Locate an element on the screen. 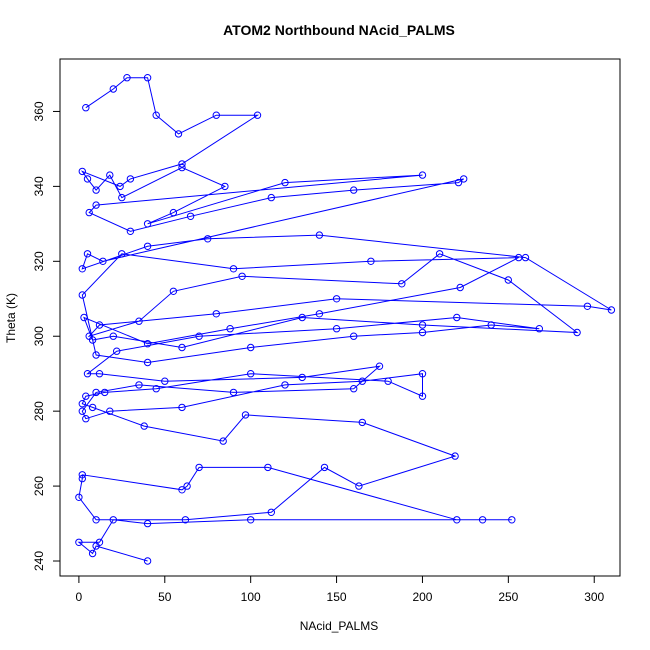  y-tick-label: 320 is located at coordinates (39, 261).